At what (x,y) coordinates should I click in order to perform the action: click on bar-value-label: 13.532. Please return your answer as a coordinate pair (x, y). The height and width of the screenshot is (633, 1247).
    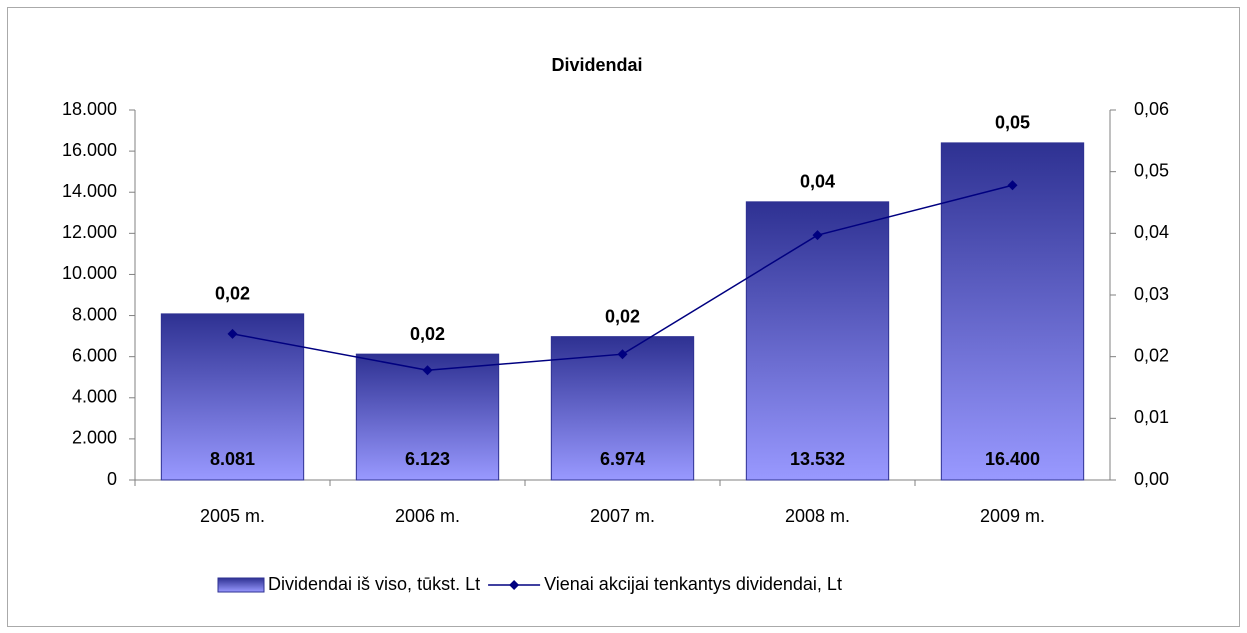
    Looking at the image, I should click on (817, 459).